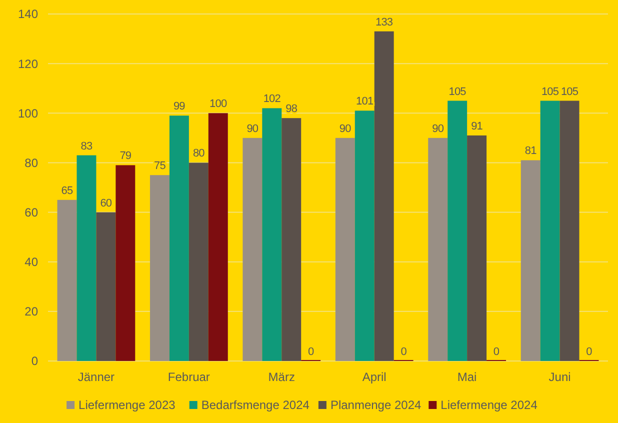  I want to click on y-tick-label: 140, so click(28, 14).